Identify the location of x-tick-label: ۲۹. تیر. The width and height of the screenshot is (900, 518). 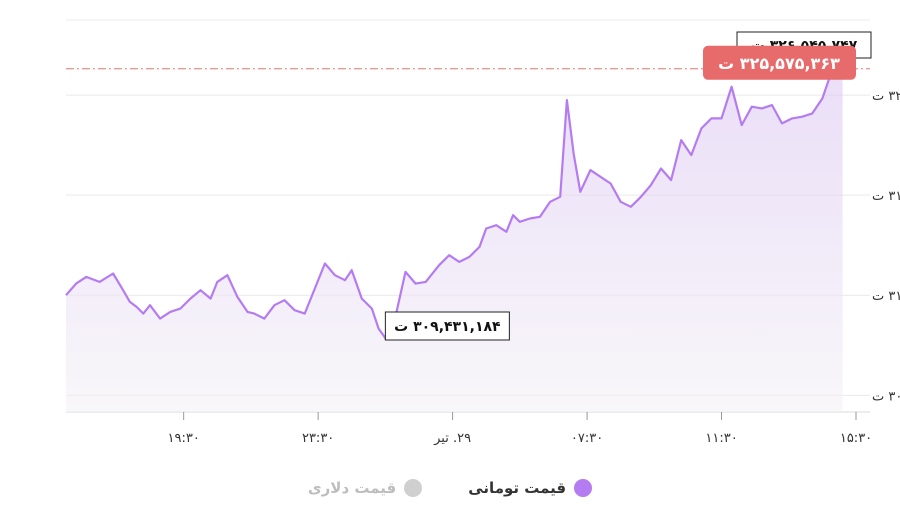
(452, 438).